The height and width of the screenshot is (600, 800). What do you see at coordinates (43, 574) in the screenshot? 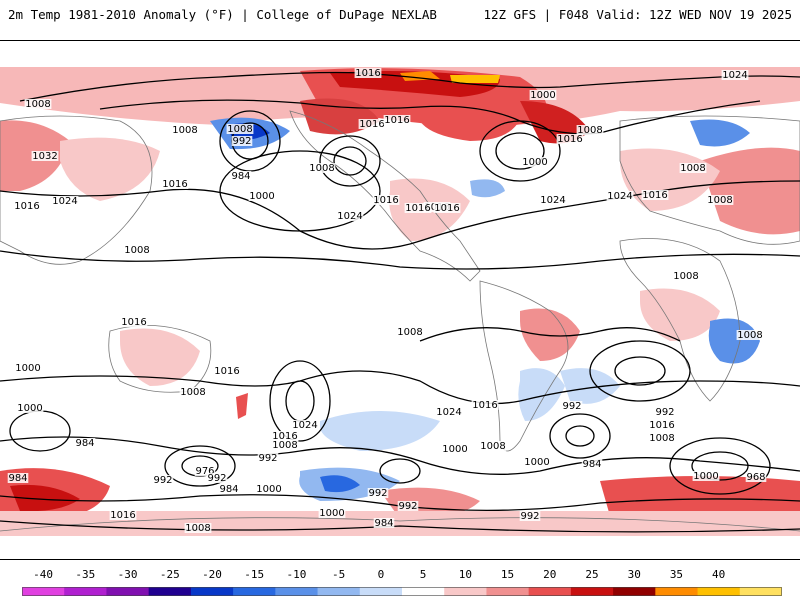
I see `colorbar-tick-label: -40` at bounding box center [43, 574].